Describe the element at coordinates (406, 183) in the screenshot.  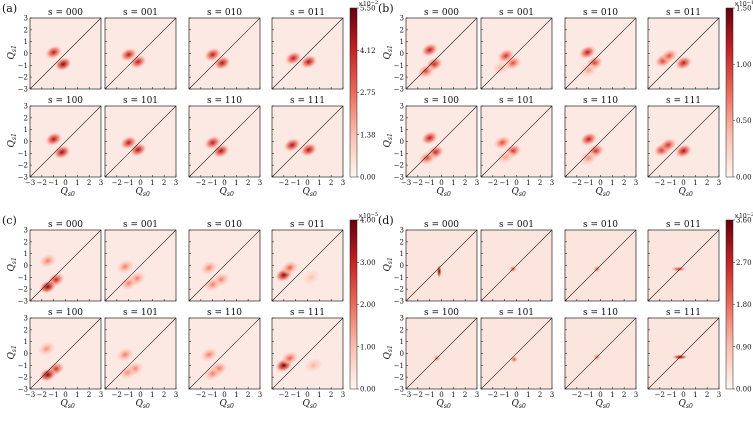
I see `x-tick-label: −3` at that location.